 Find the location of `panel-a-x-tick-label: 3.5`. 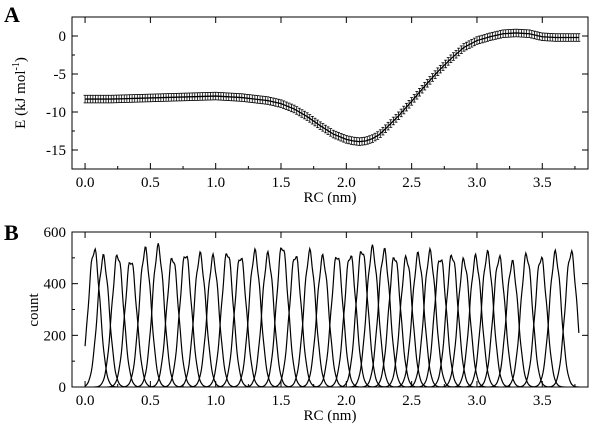

panel-a-x-tick-label: 3.5 is located at coordinates (542, 183).